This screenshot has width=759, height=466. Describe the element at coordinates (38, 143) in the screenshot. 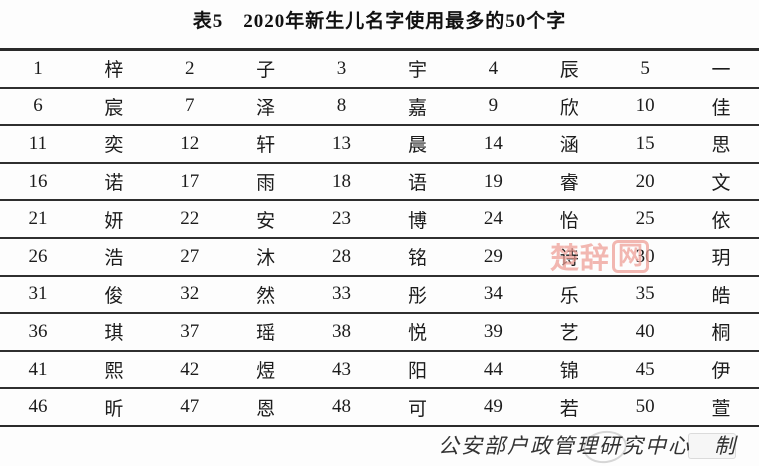

I see `rank-cell: 11` at that location.